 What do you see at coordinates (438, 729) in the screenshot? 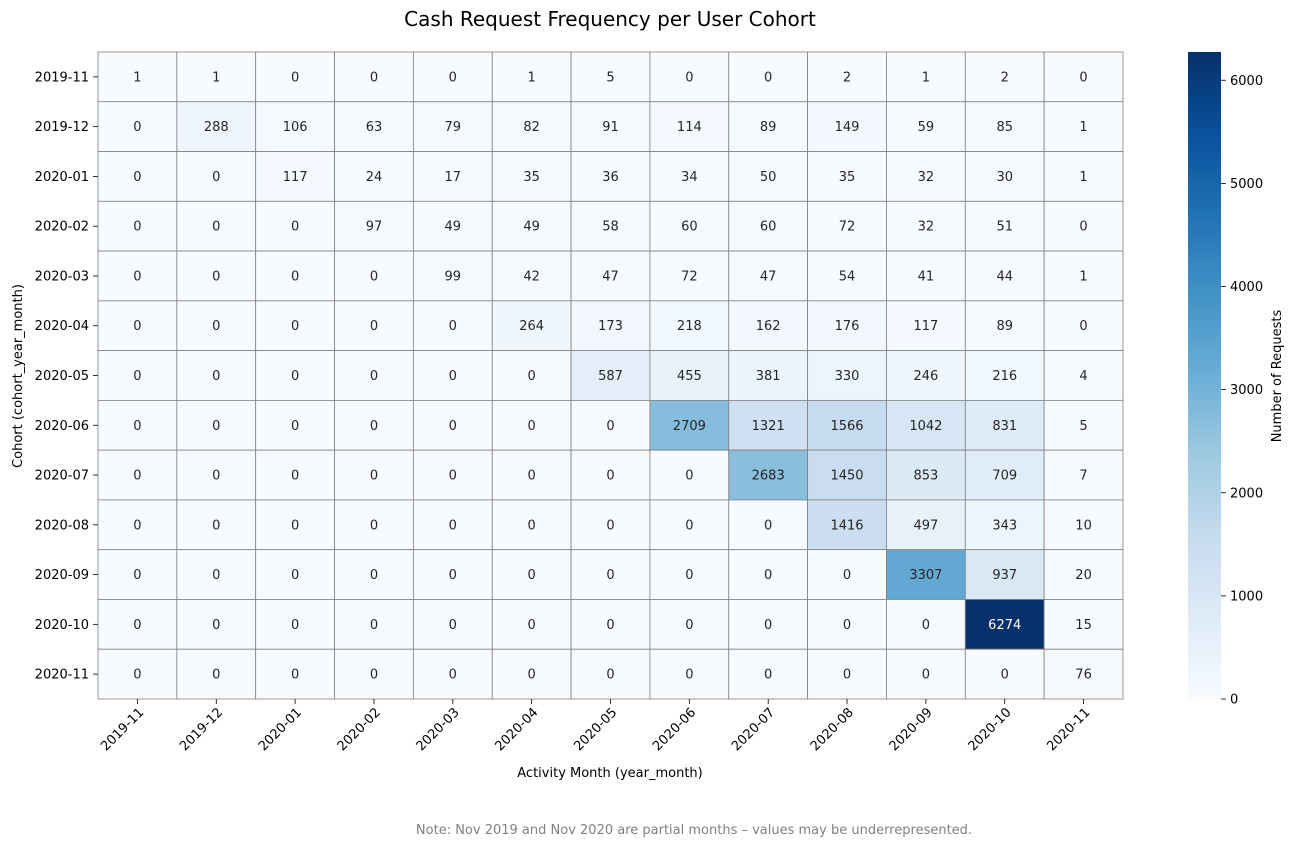
I see `x-tick-label: 2020-03` at bounding box center [438, 729].